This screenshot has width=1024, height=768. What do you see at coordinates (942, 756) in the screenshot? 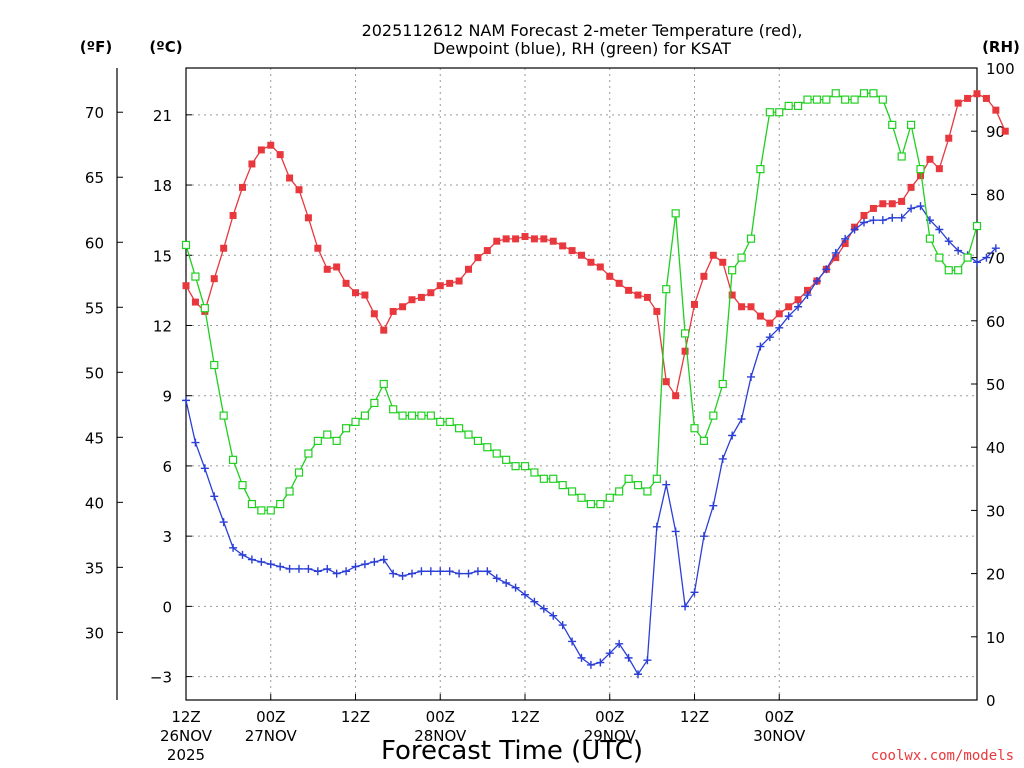
I see `credit-link: coolwx.com/models` at bounding box center [942, 756].